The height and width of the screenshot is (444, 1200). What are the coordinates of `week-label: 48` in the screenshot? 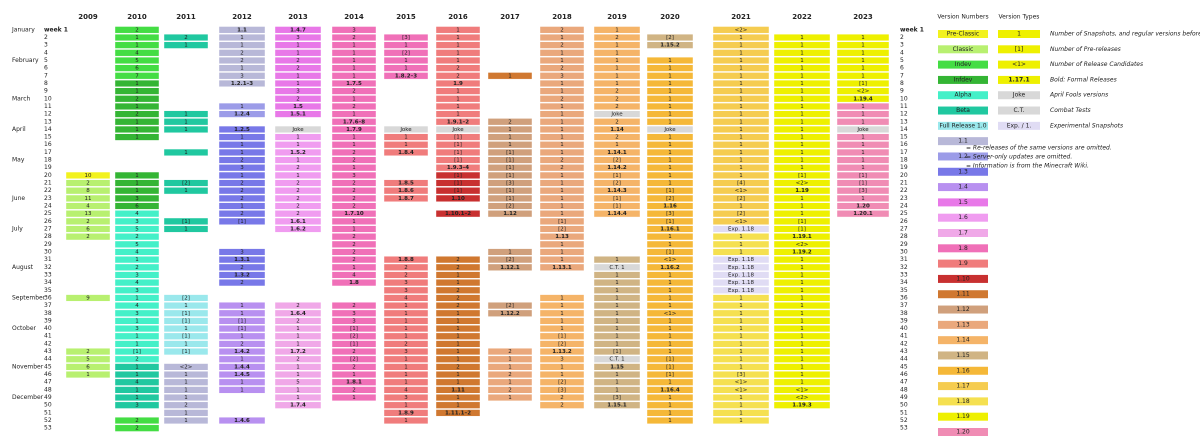 It's located at (48, 389).